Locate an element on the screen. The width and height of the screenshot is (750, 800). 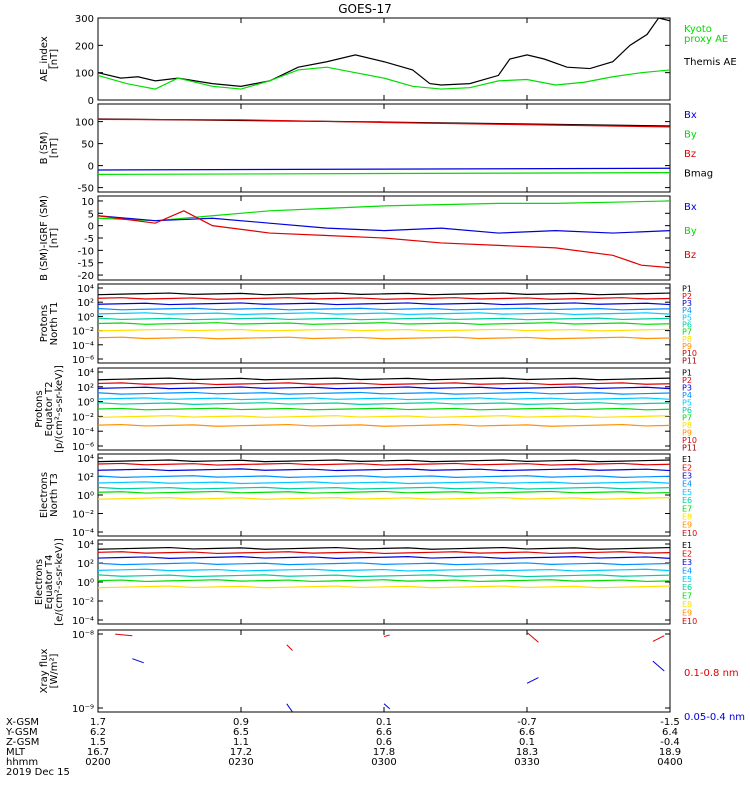
x-axis-value: 0.6 is located at coordinates (384, 742).